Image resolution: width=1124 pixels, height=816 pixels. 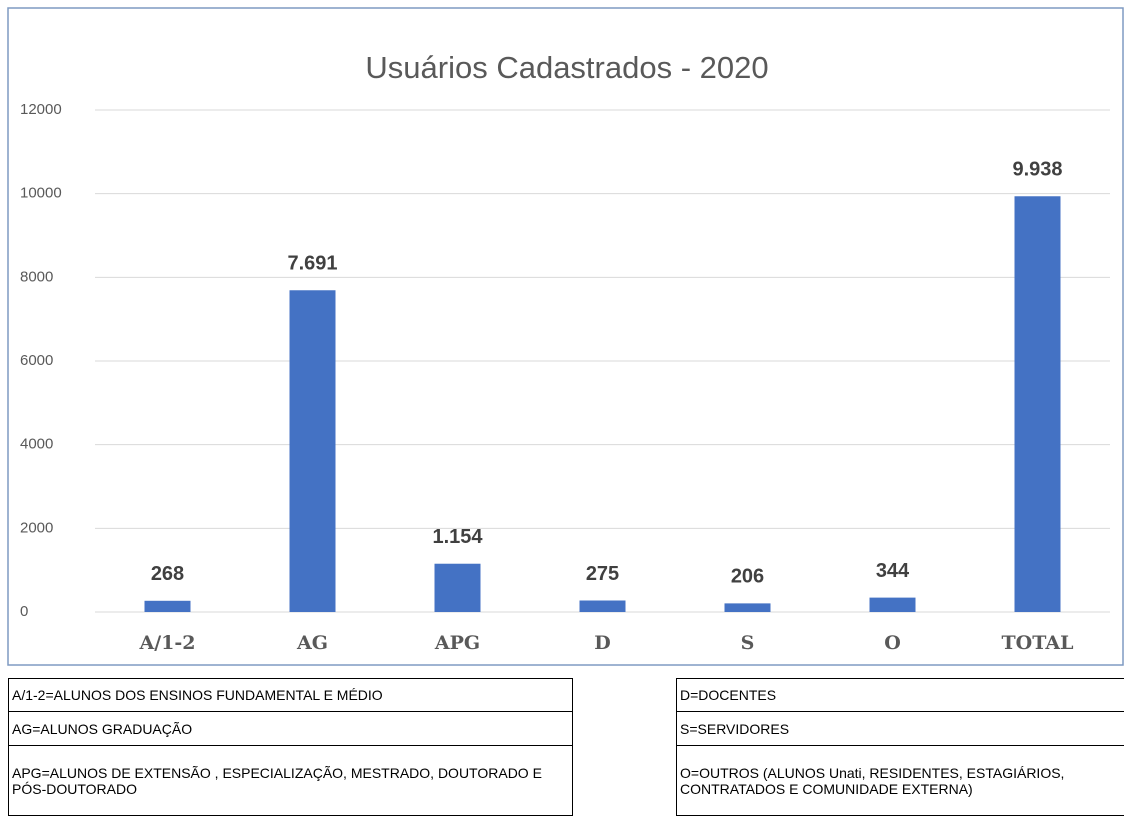 What do you see at coordinates (36, 276) in the screenshot?
I see `y-tick-label: 8000` at bounding box center [36, 276].